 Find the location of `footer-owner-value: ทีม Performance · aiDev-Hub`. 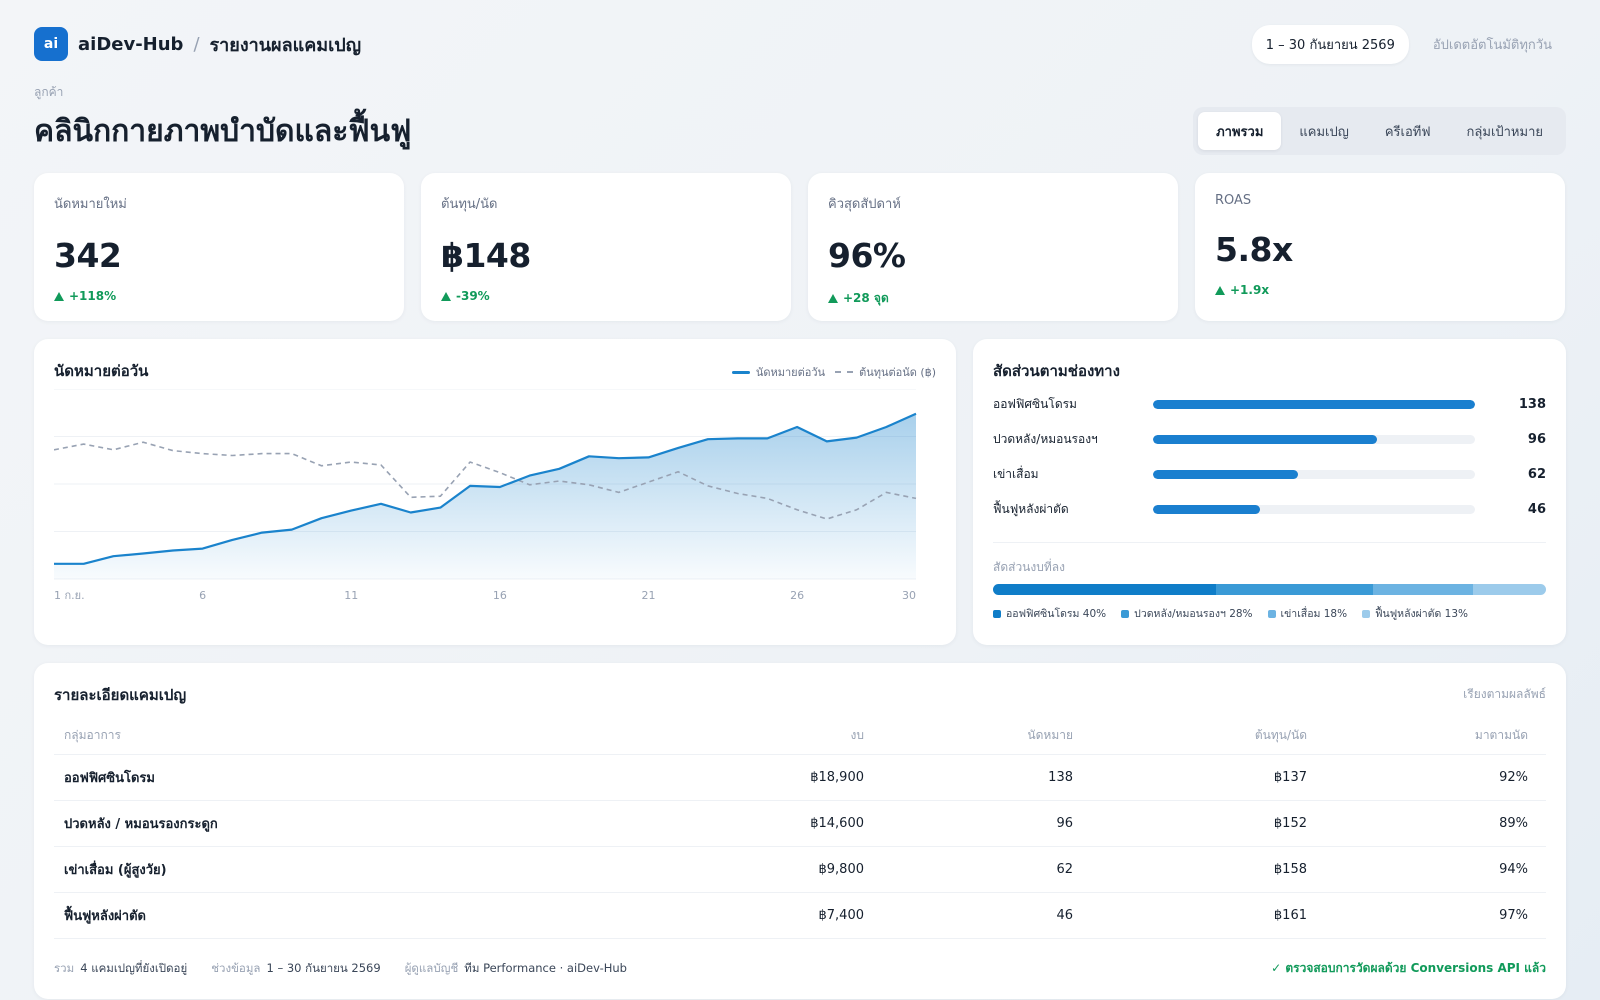

footer-owner-value: ทีม Performance · aiDev-Hub is located at coordinates (545, 967).